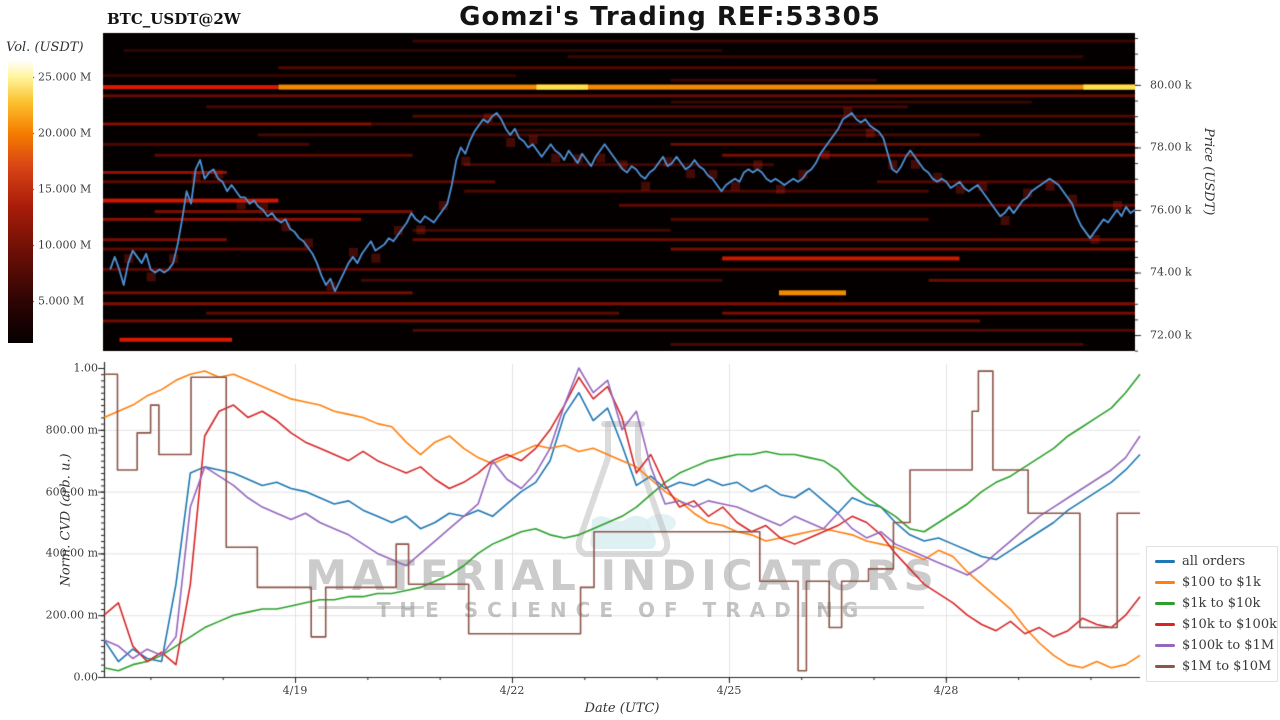 This screenshot has width=1280, height=720. Describe the element at coordinates (1221, 603) in the screenshot. I see `legend-label: $1k to $10k` at that location.